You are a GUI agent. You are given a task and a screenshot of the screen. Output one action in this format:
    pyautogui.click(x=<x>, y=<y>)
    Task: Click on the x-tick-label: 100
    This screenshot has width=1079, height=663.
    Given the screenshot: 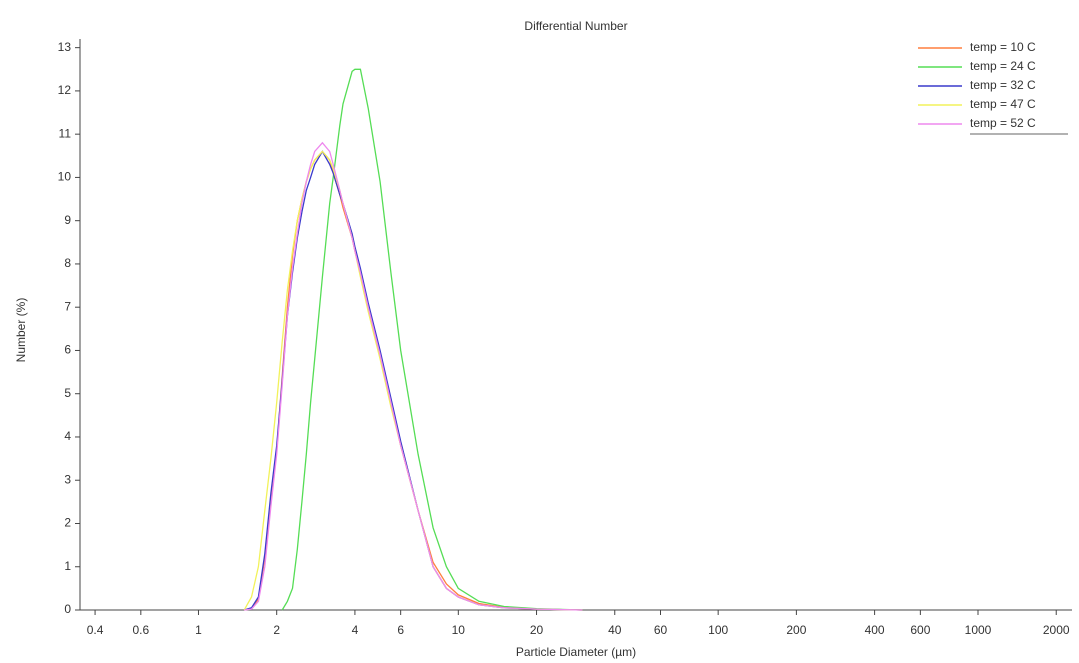 What is the action you would take?
    pyautogui.click(x=718, y=630)
    